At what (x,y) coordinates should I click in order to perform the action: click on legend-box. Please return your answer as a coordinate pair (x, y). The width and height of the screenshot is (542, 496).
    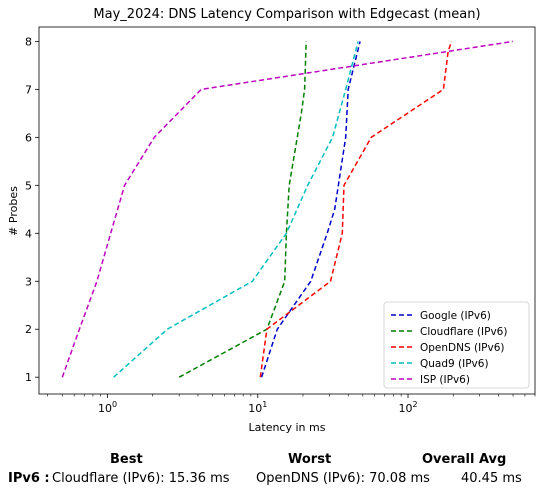
    Looking at the image, I should click on (456, 345).